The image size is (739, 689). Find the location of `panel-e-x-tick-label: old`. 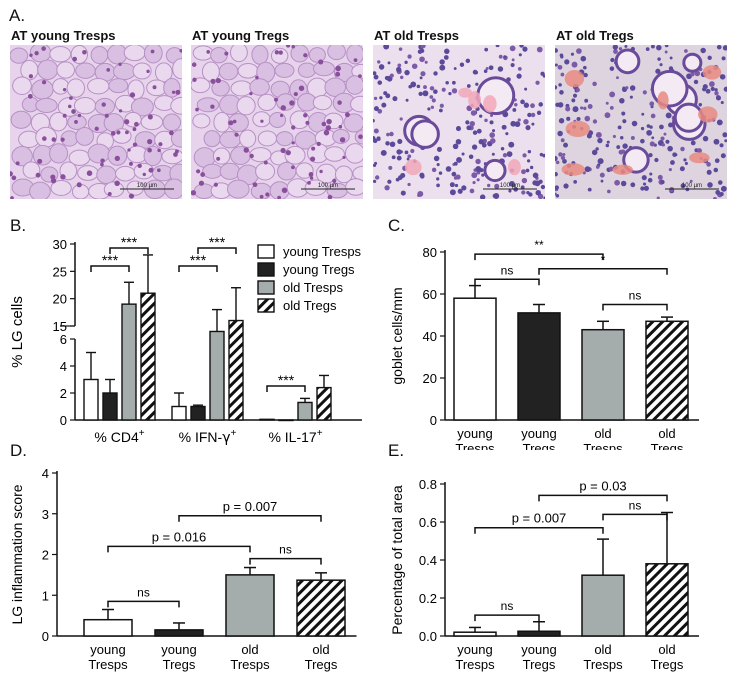

panel-e-x-tick-label: old is located at coordinates (666, 649).